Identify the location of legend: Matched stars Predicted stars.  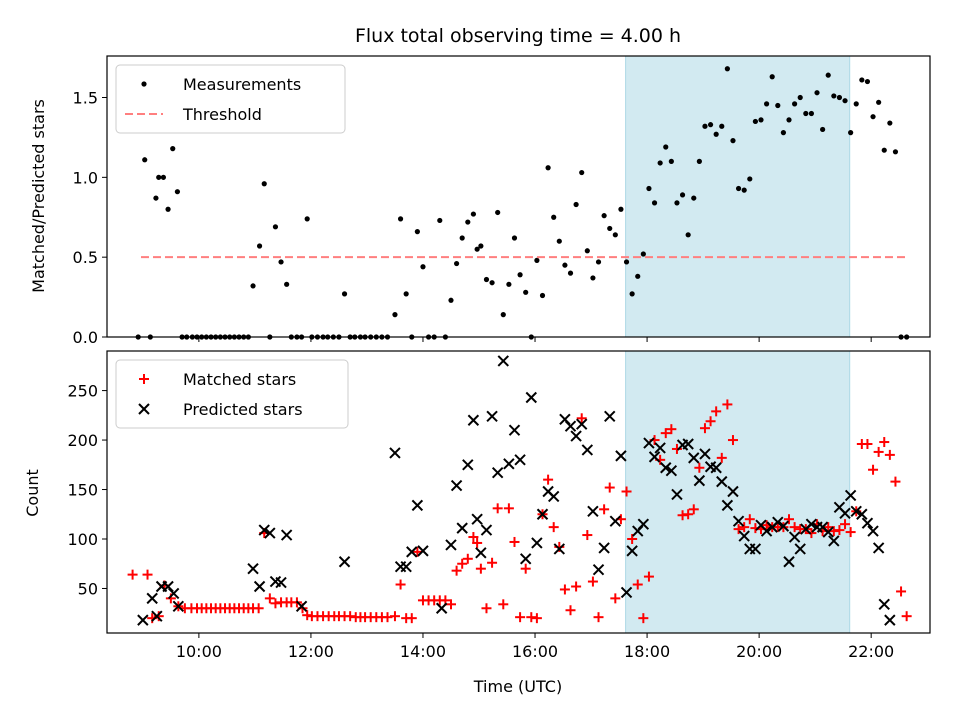
(232, 394).